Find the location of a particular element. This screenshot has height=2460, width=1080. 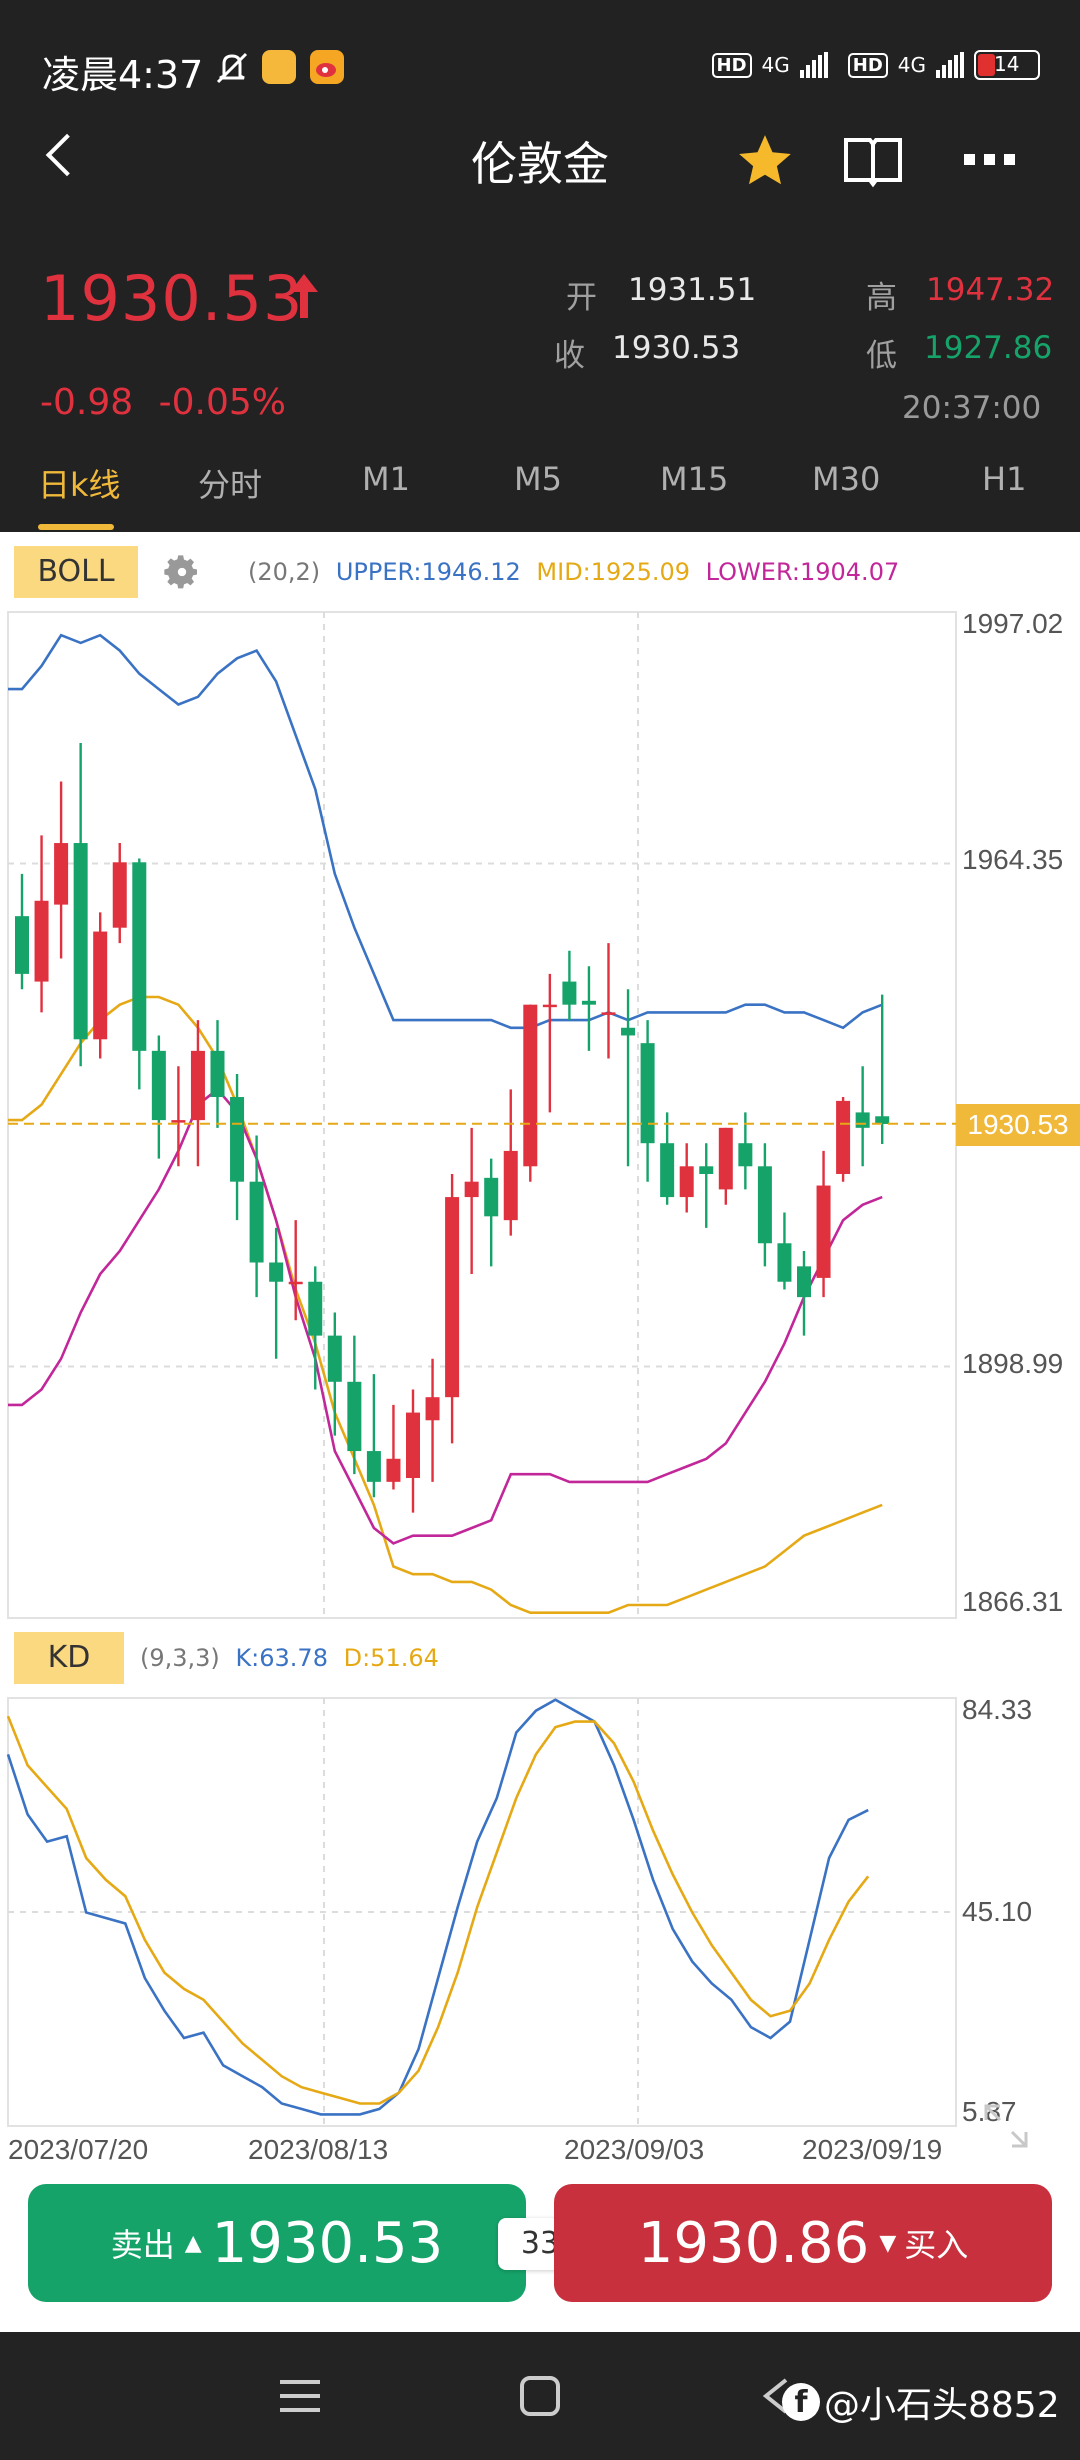

kd-legend: (9,3,3) K:63.78 D:51.64 is located at coordinates (289, 1658).